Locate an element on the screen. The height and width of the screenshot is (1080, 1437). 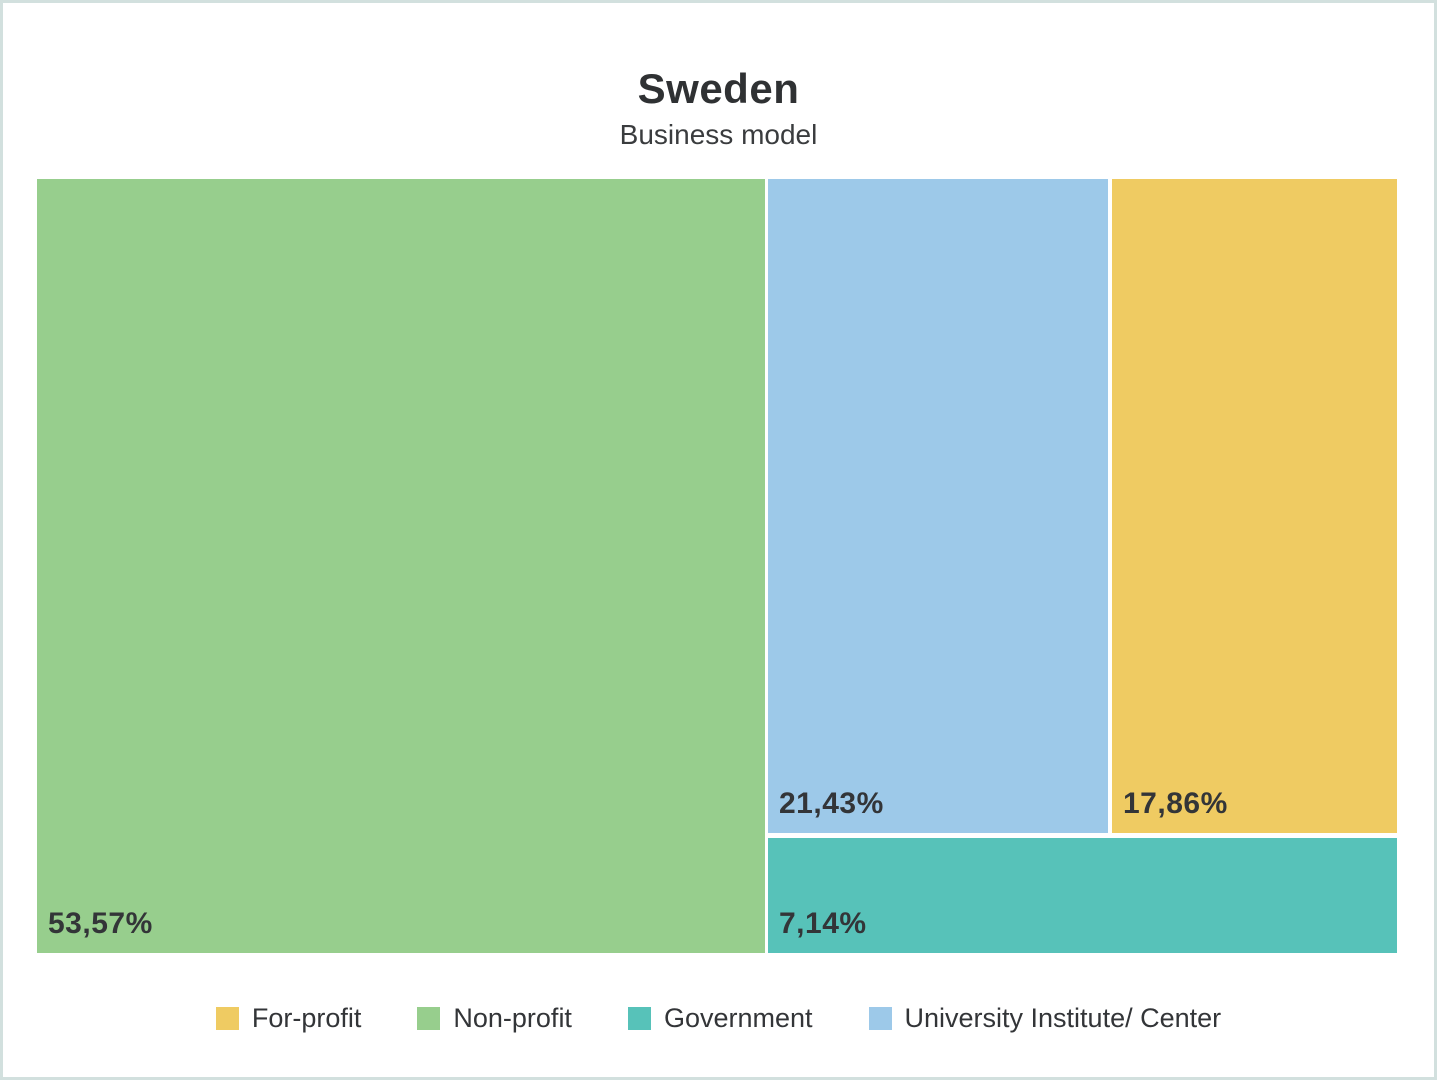
tile-value-label-government: 7,14% is located at coordinates (823, 923).